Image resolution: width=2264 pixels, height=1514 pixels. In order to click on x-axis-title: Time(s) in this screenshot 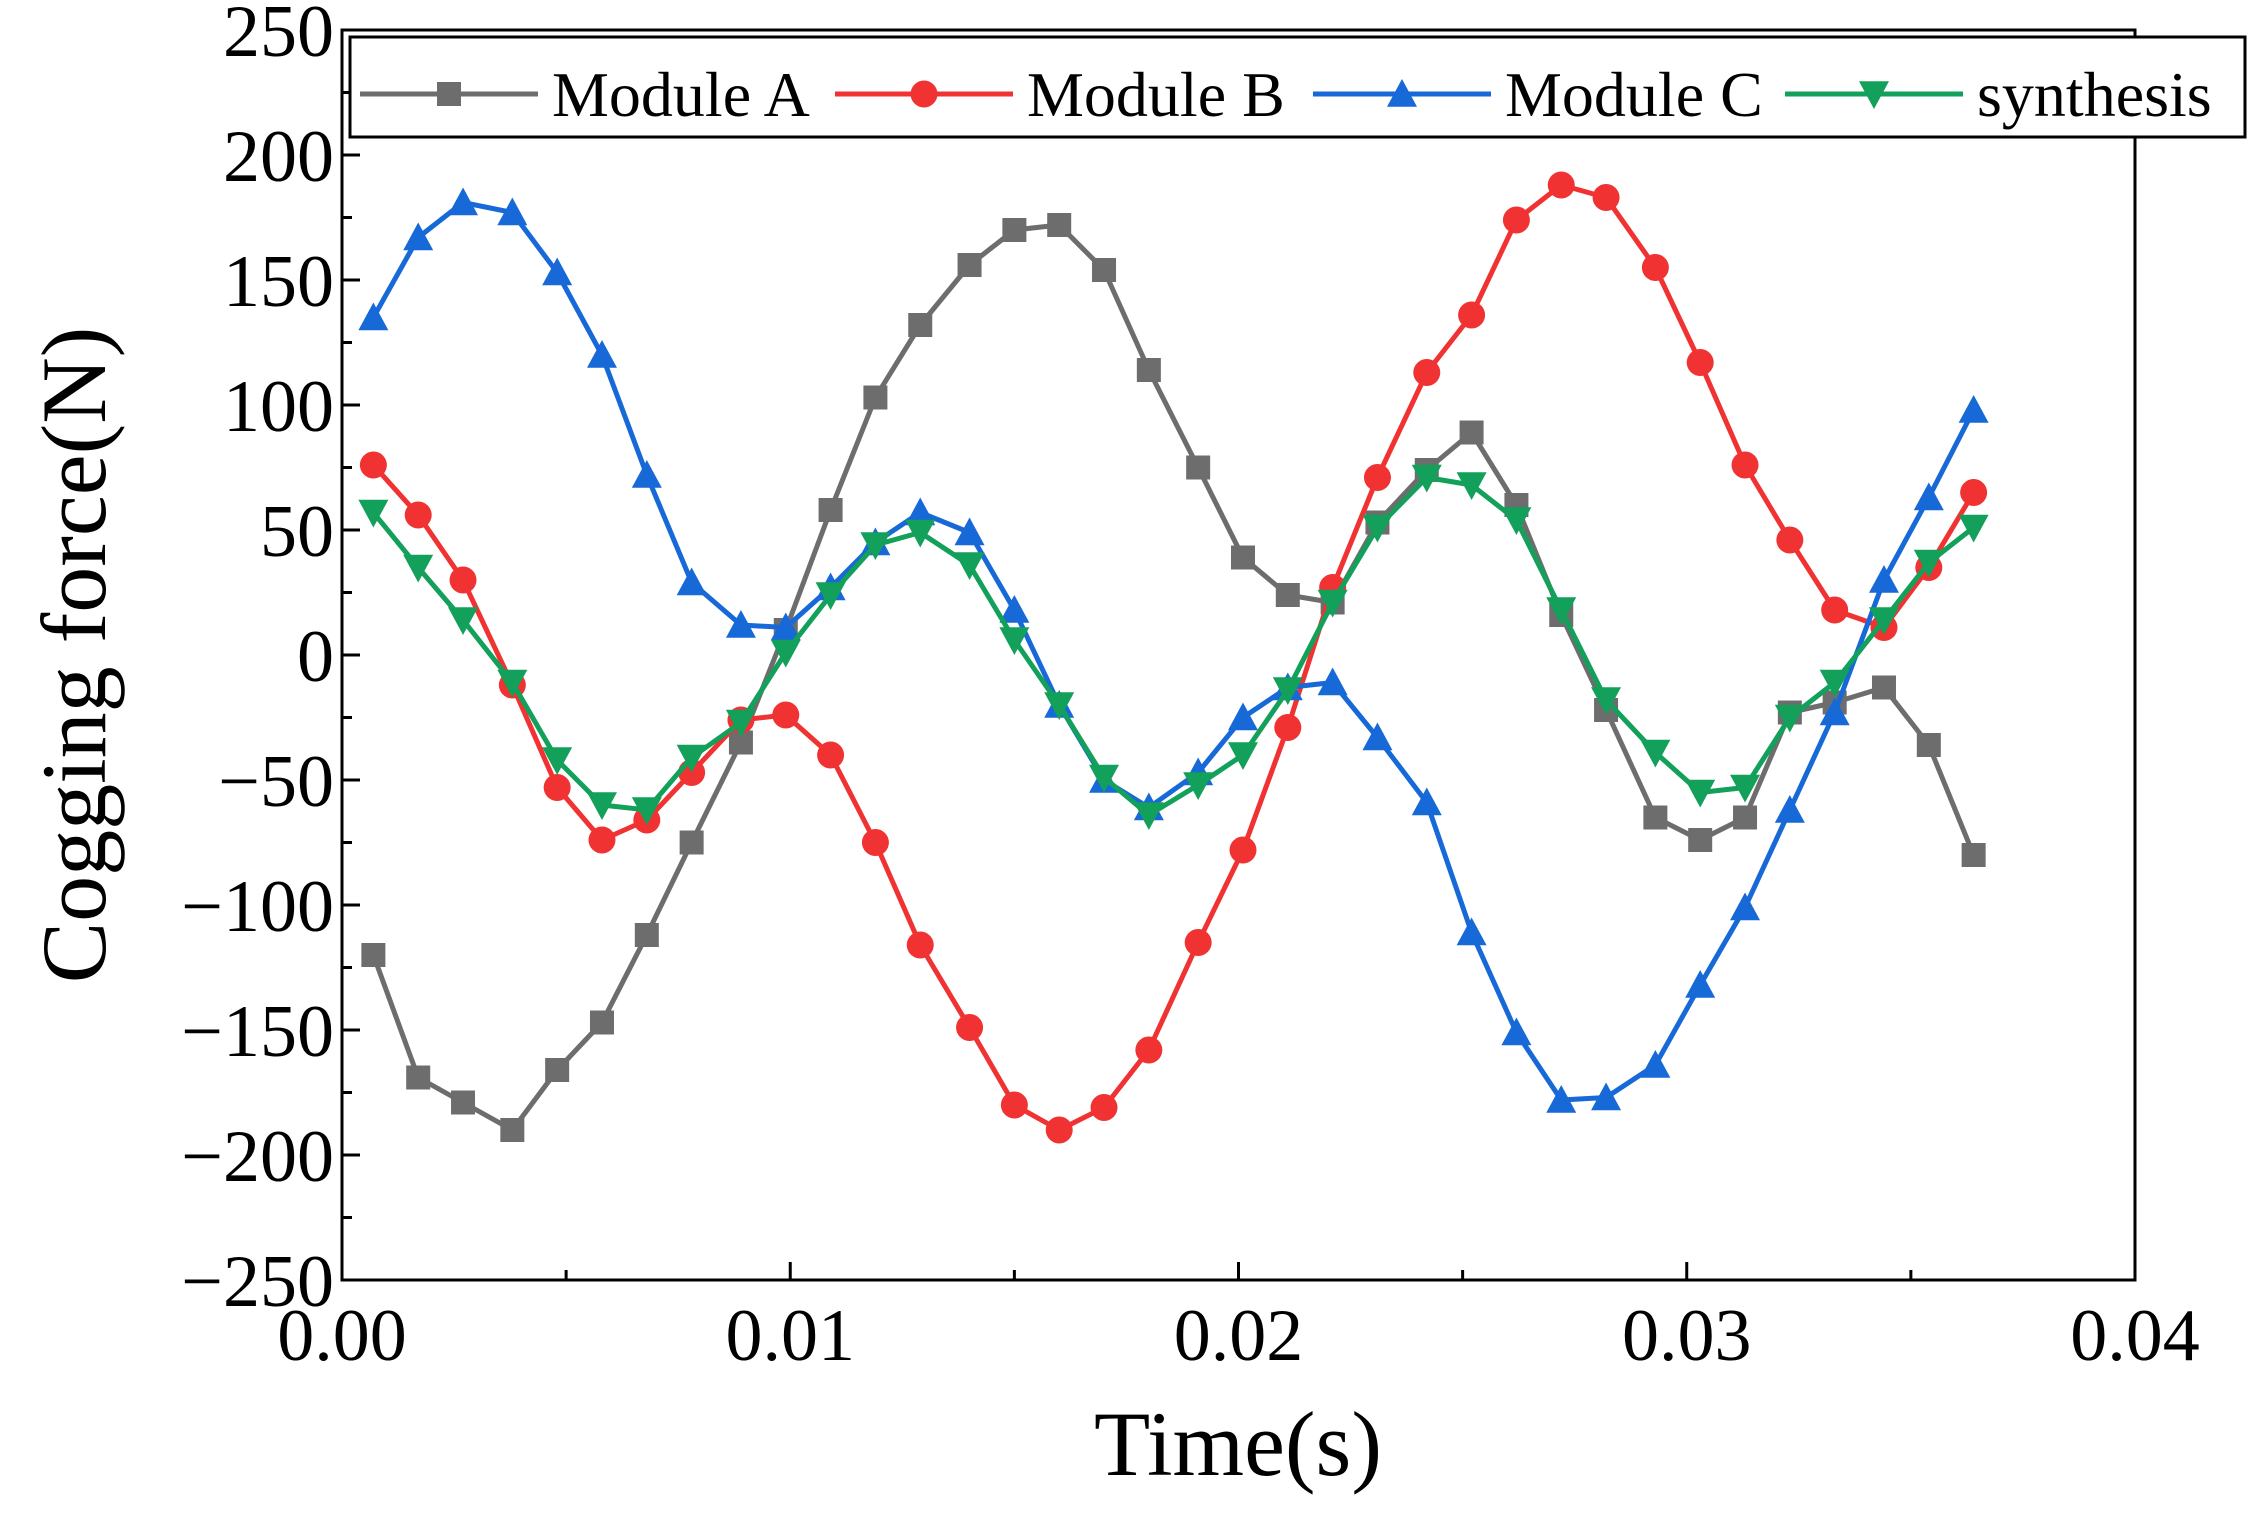, I will do `click(1238, 1444)`.